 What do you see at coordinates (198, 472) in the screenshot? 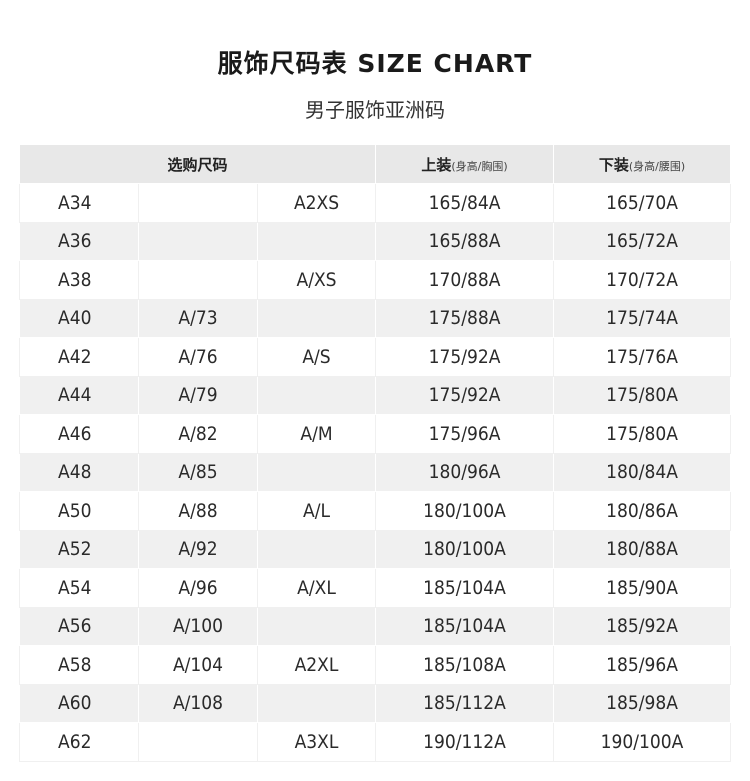
I see `cell-waist-size: A/85` at bounding box center [198, 472].